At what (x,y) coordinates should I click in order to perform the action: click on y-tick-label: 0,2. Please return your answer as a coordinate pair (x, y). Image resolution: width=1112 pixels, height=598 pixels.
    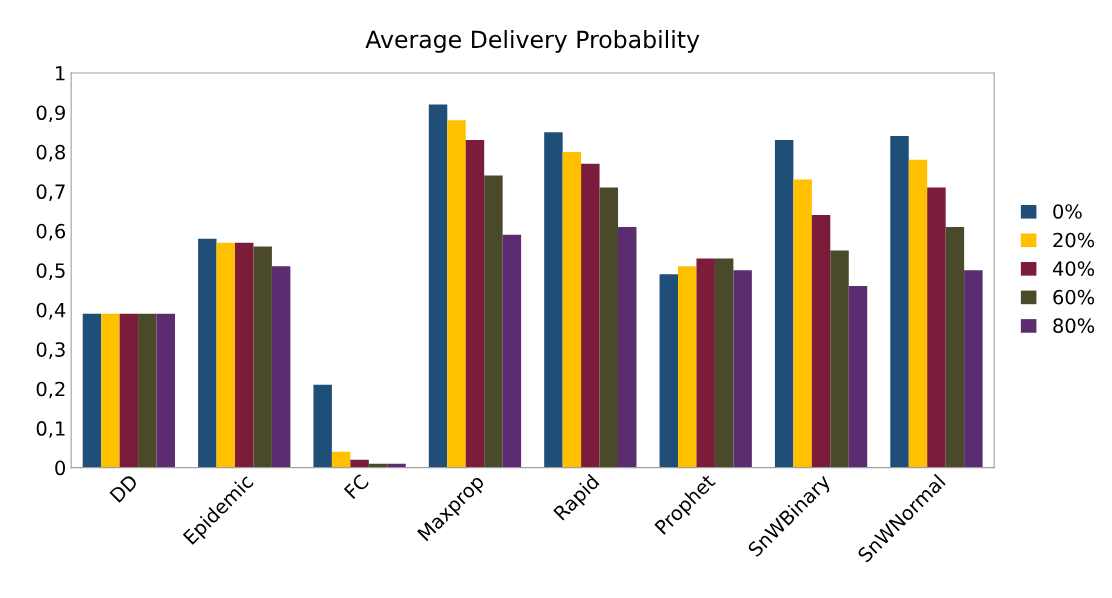
    Looking at the image, I should click on (50, 390).